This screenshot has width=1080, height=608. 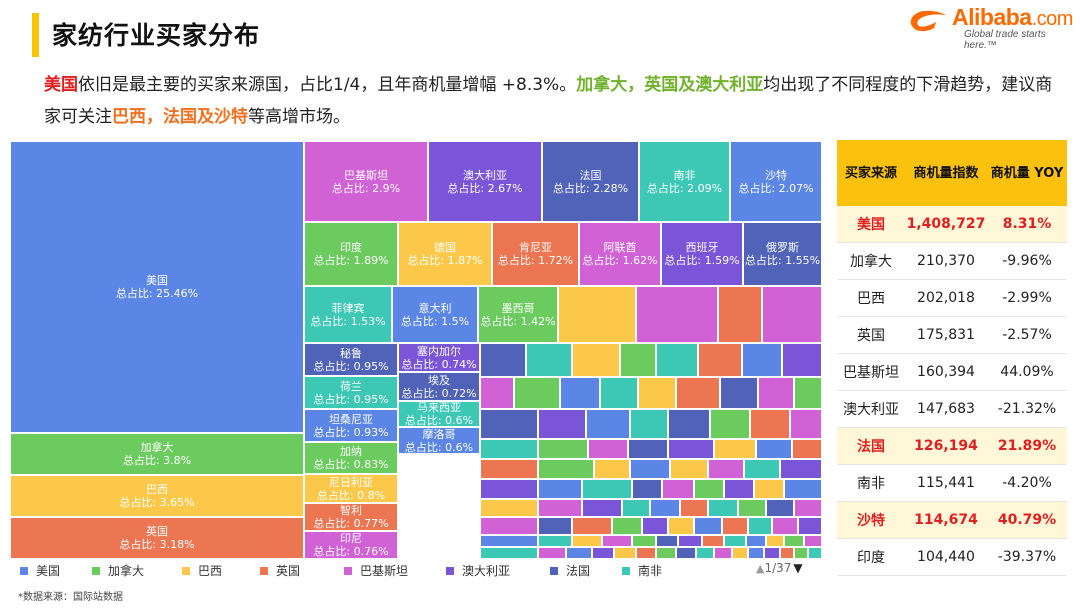 What do you see at coordinates (351, 359) in the screenshot?
I see `treemap-cell: 秘鲁 总占比: 0.95%` at bounding box center [351, 359].